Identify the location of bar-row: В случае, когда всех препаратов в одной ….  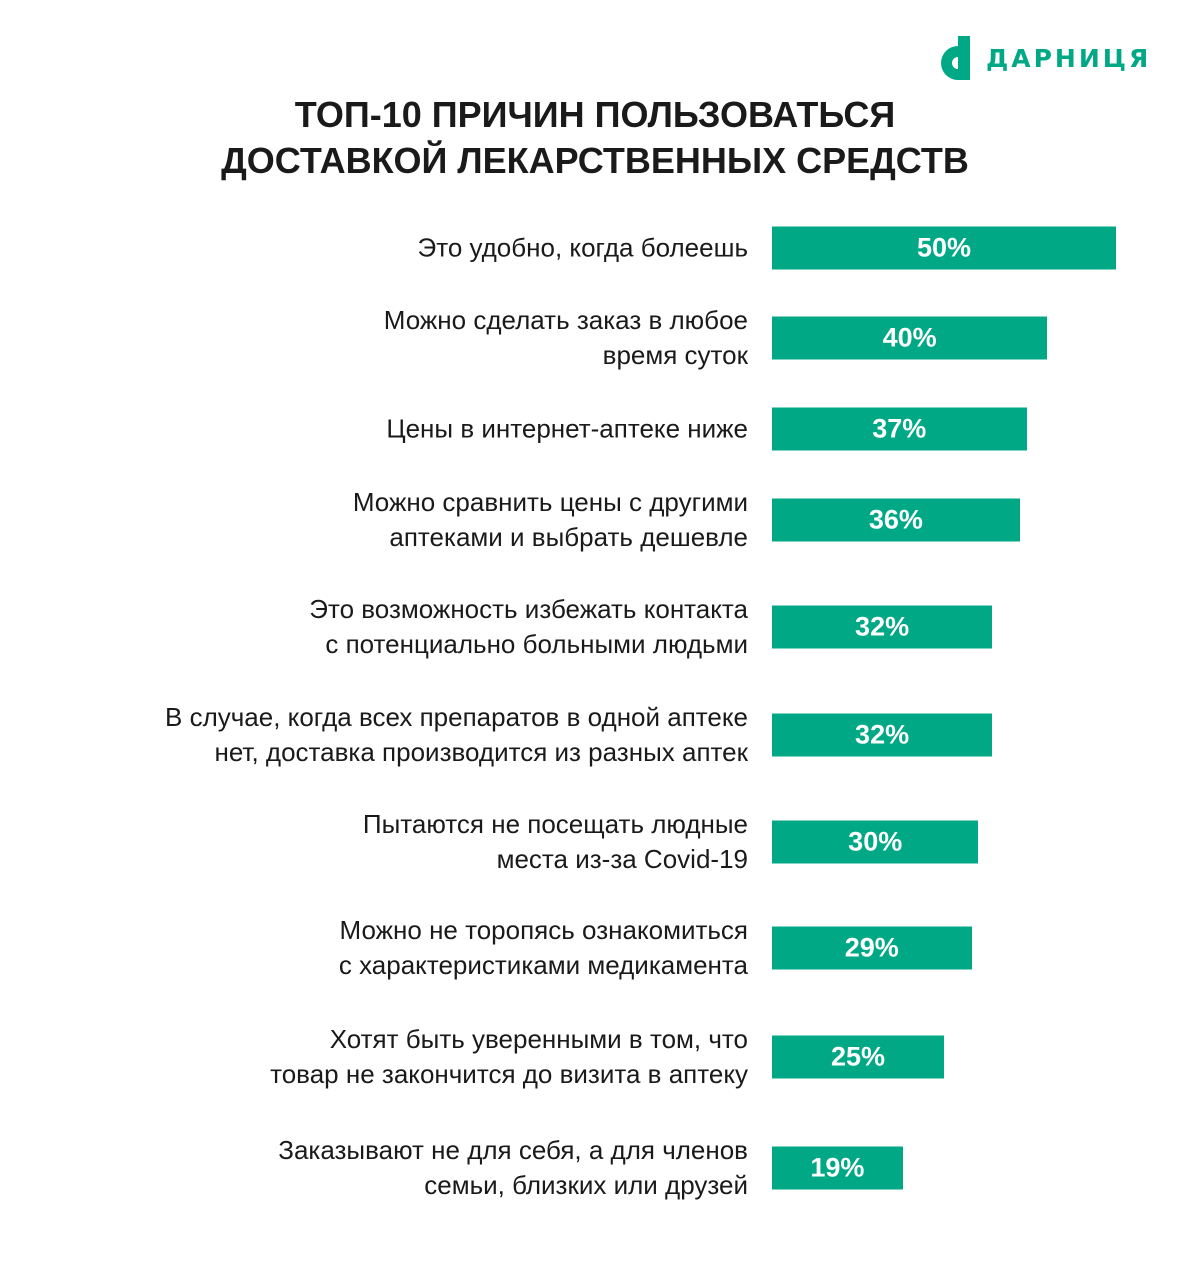
(595, 735).